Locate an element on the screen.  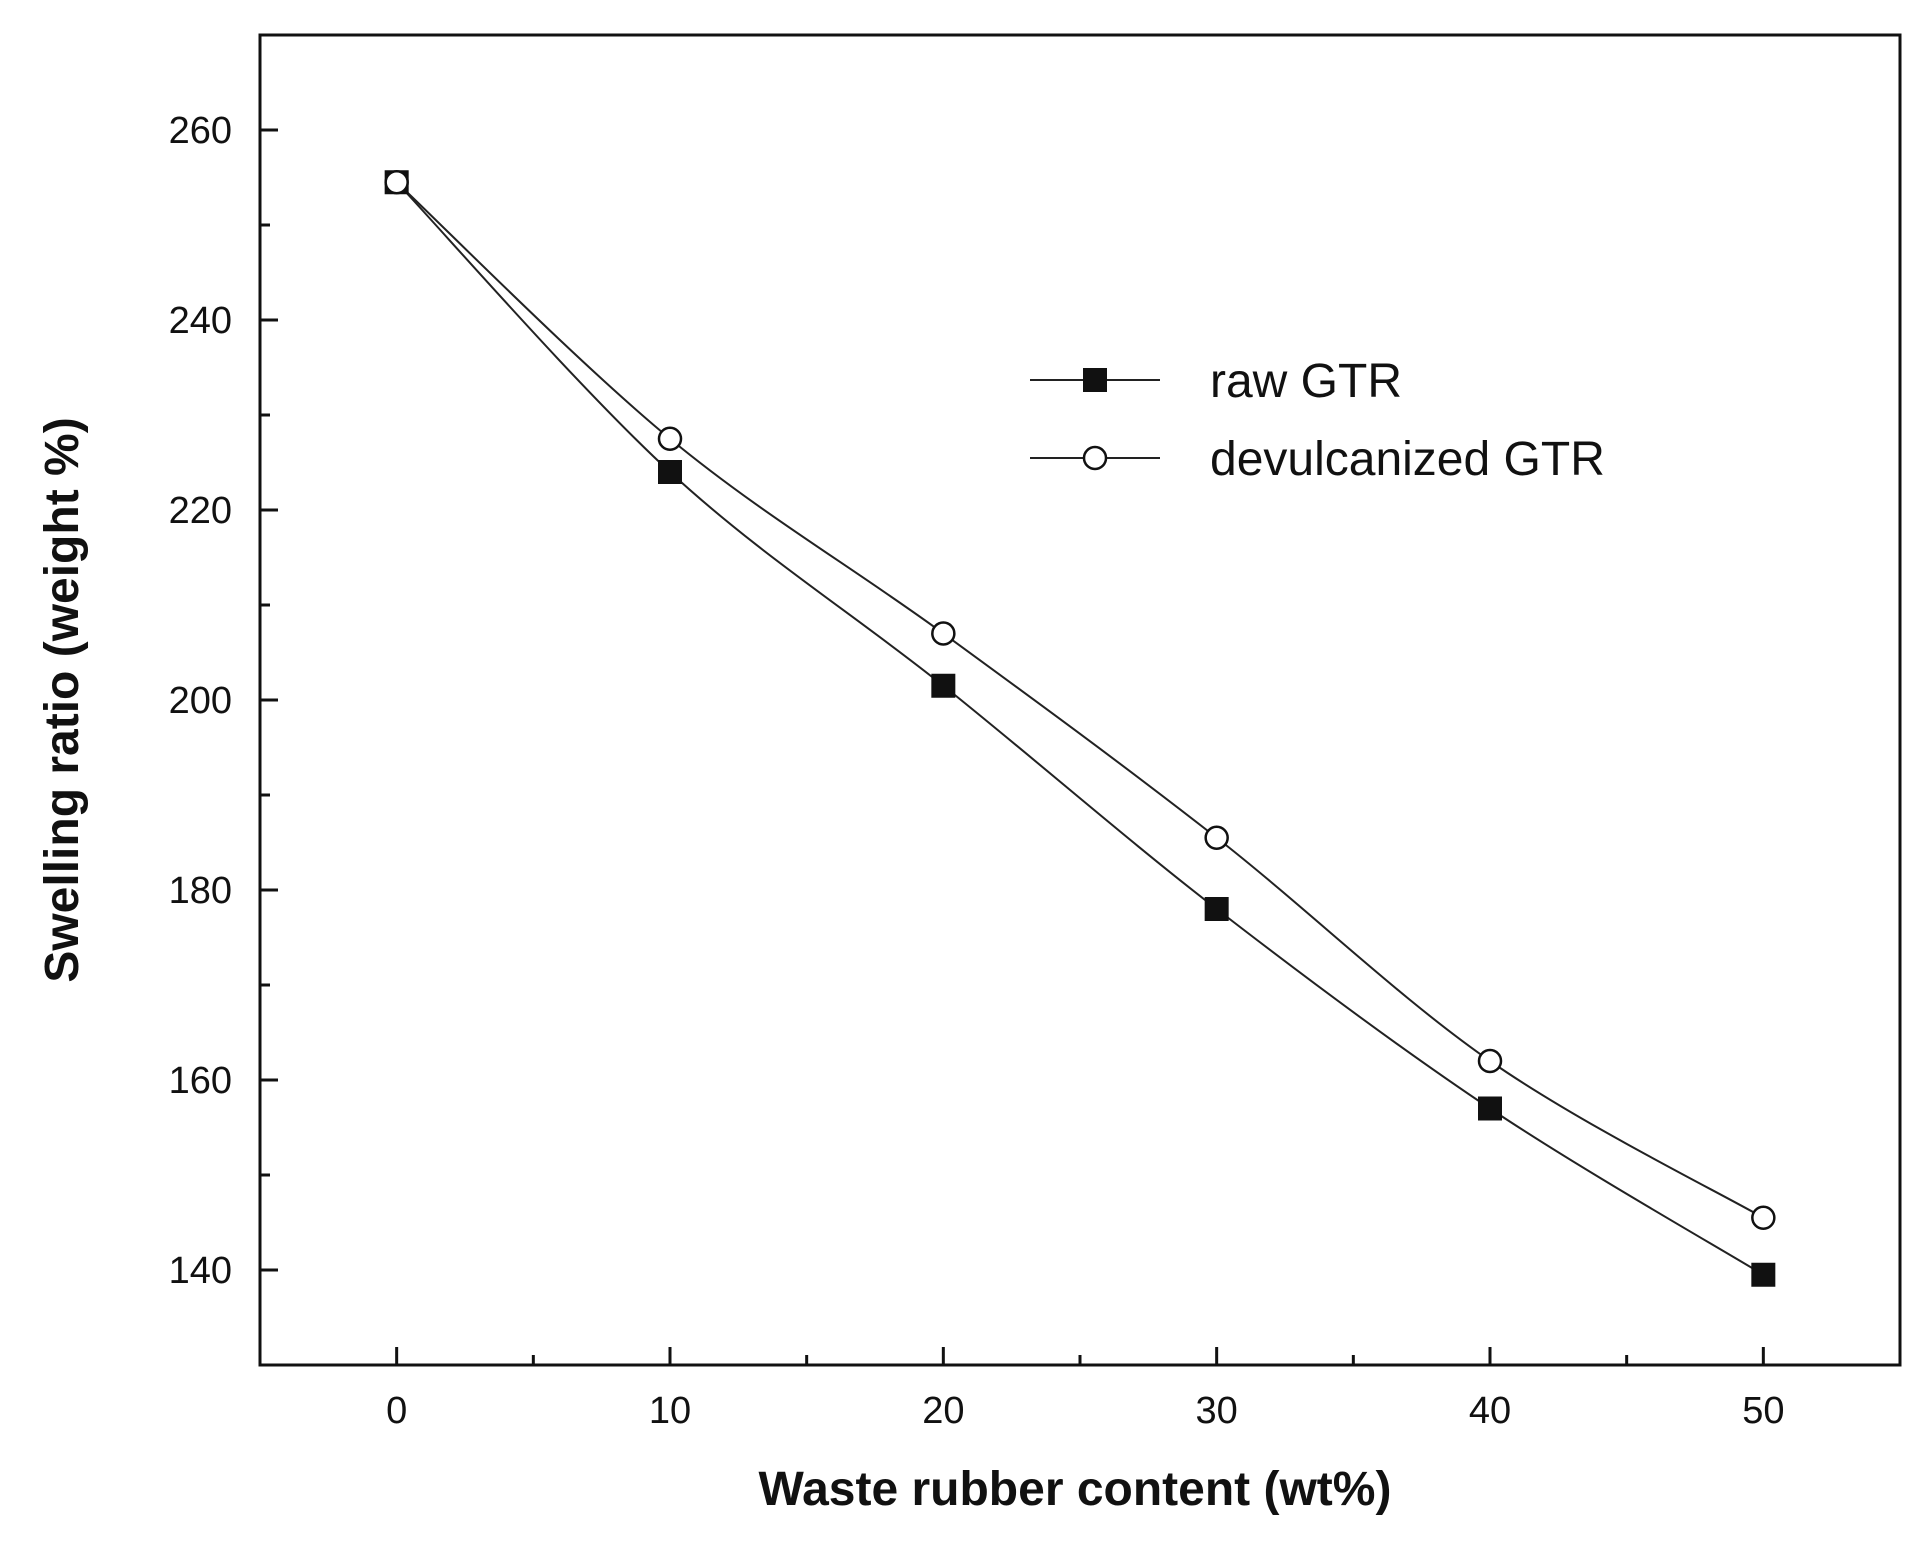
legend-marker-devulcanized-gtr is located at coordinates (1095, 458).